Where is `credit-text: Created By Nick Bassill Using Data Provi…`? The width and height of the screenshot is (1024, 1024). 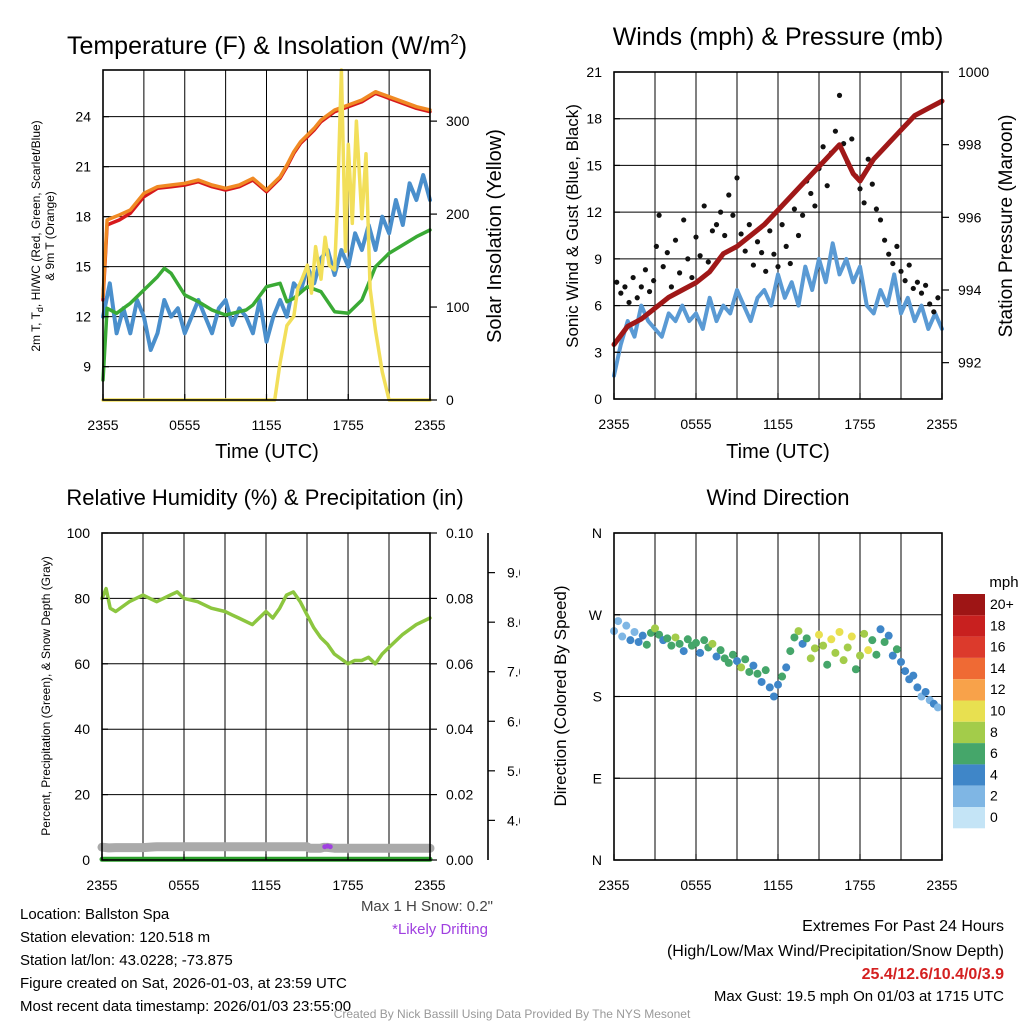 credit-text: Created By Nick Bassill Using Data Provi… is located at coordinates (512, 1014).